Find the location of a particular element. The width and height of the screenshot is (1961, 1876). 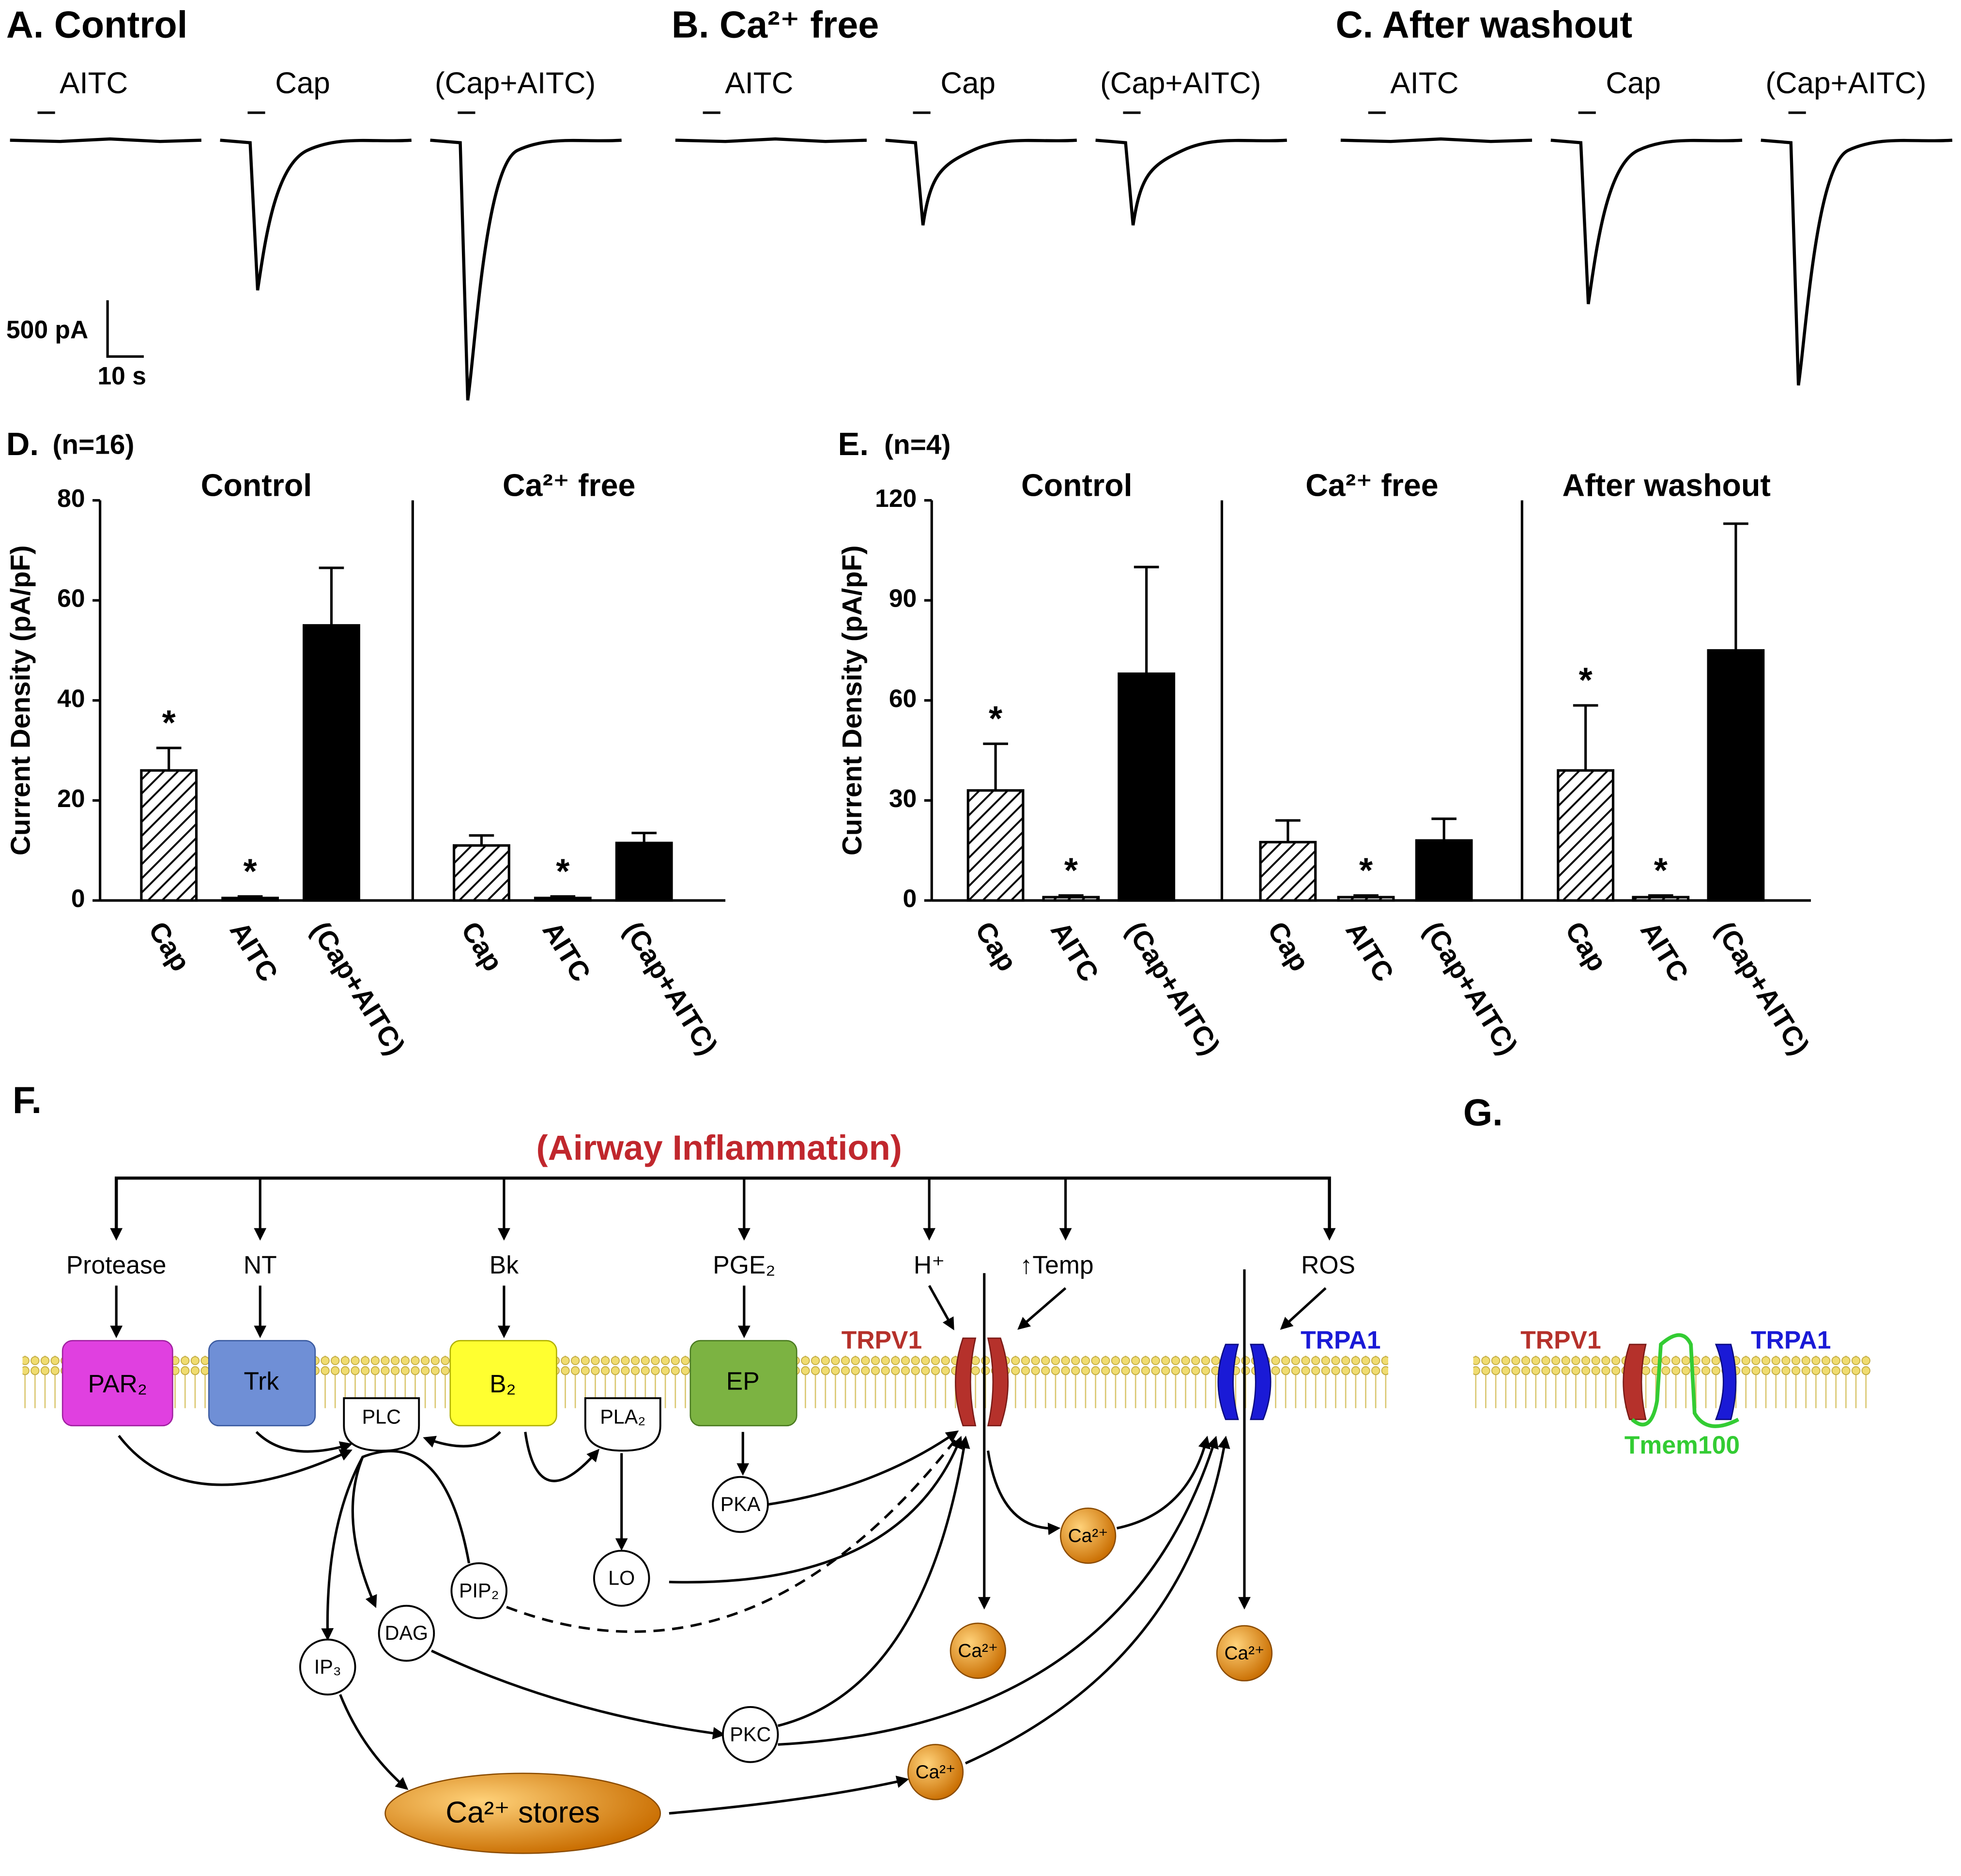

chart-title: Ca²⁺ free is located at coordinates (1371, 485).